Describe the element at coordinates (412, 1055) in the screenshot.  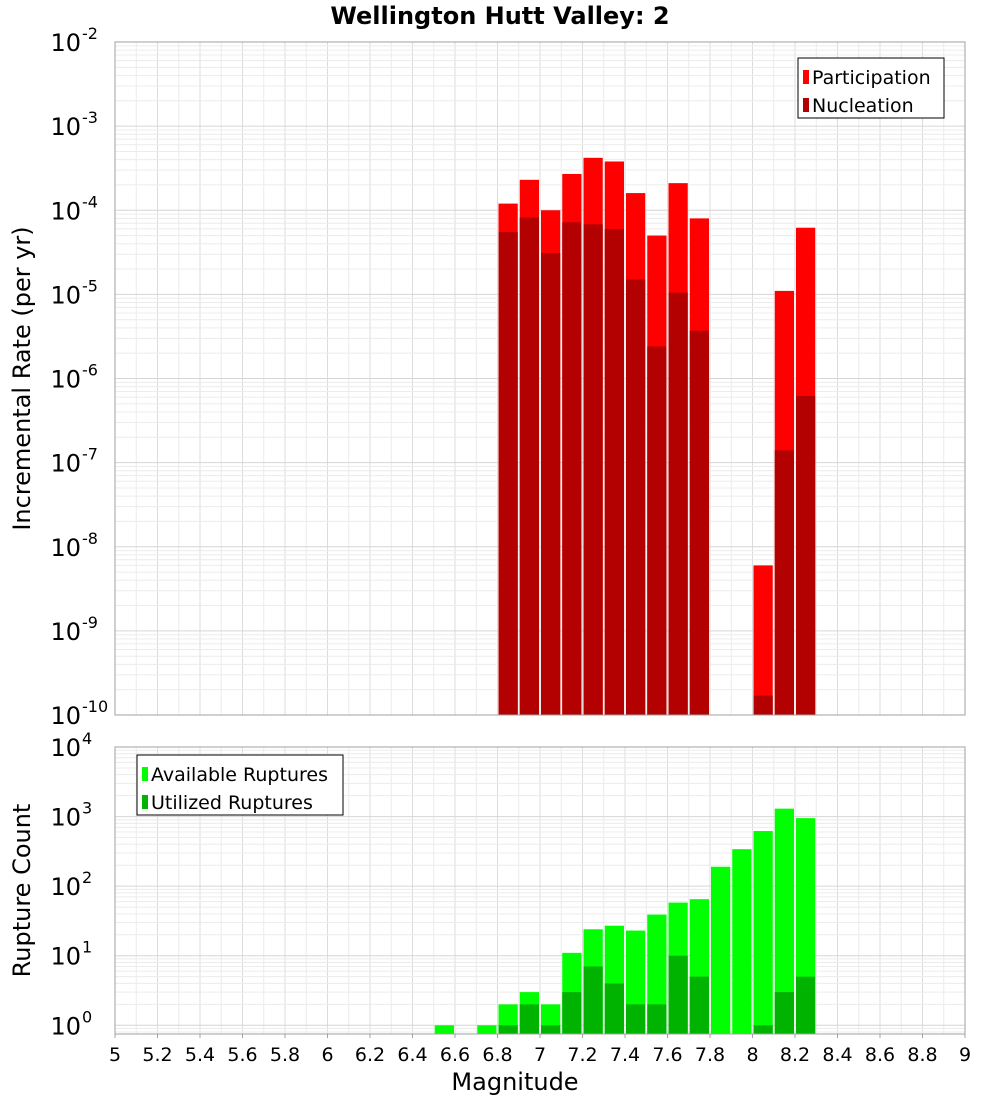
I see `x-tick-label: 6.4` at that location.